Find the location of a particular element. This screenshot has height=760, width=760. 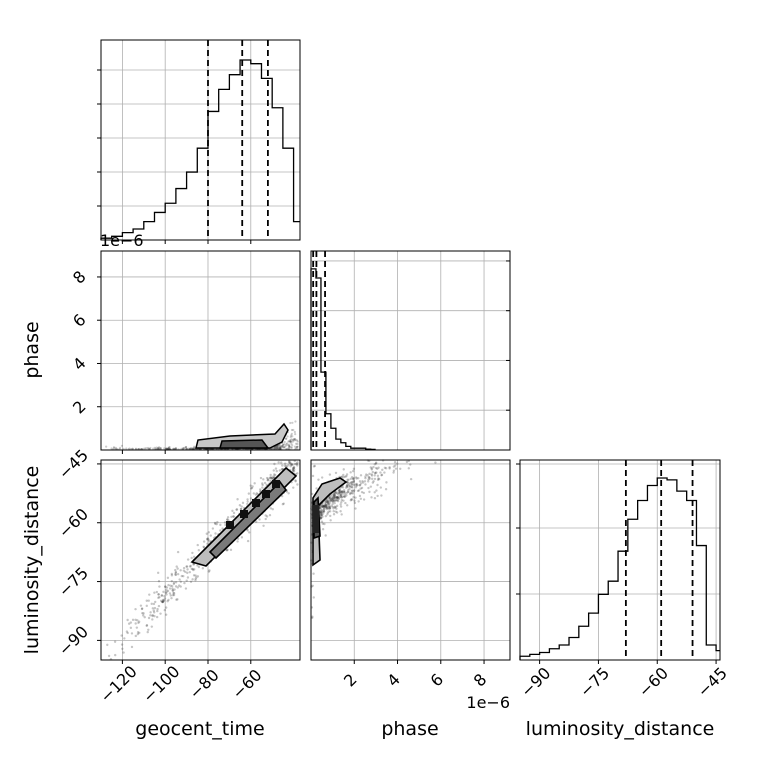

phase-distance-density-cell is located at coordinates (316, 519).